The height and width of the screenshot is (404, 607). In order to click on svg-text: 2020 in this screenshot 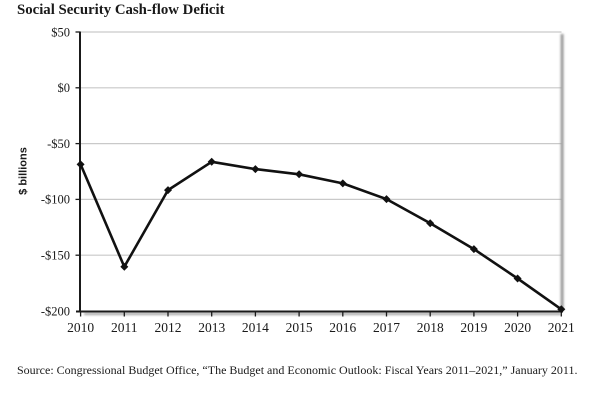, I will do `click(517, 327)`.